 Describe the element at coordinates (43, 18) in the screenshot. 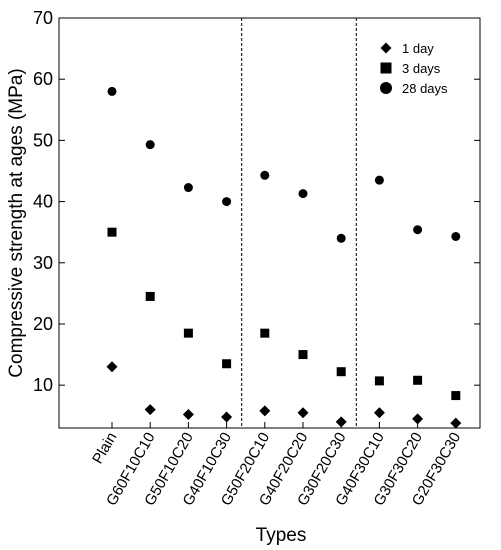

I see `y-tick-label: 70` at that location.